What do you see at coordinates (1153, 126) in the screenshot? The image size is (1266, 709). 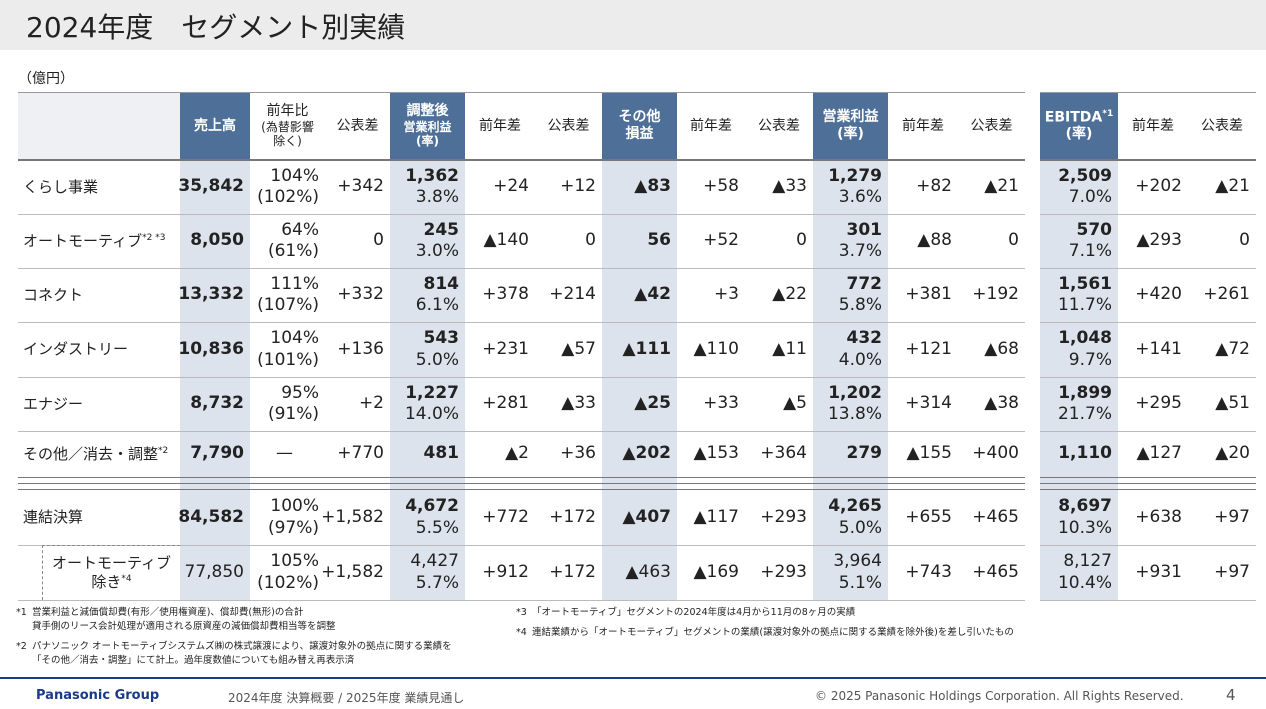 I see `column-header: 前年差` at bounding box center [1153, 126].